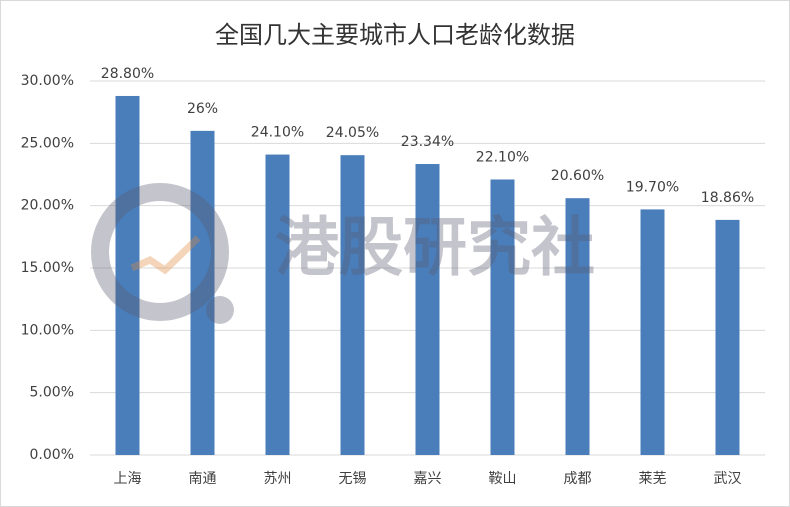 The image size is (790, 507). I want to click on data-label: 26%, so click(202, 109).